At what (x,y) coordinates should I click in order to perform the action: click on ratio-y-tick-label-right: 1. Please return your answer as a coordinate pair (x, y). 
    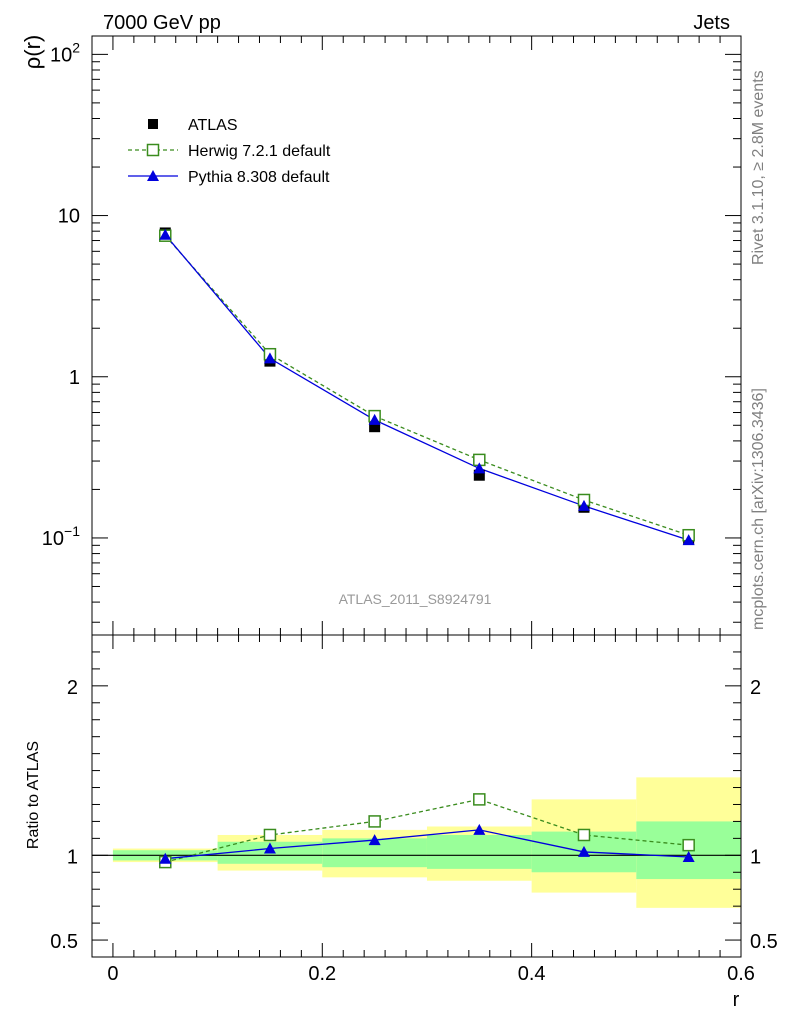
    Looking at the image, I should click on (755, 857).